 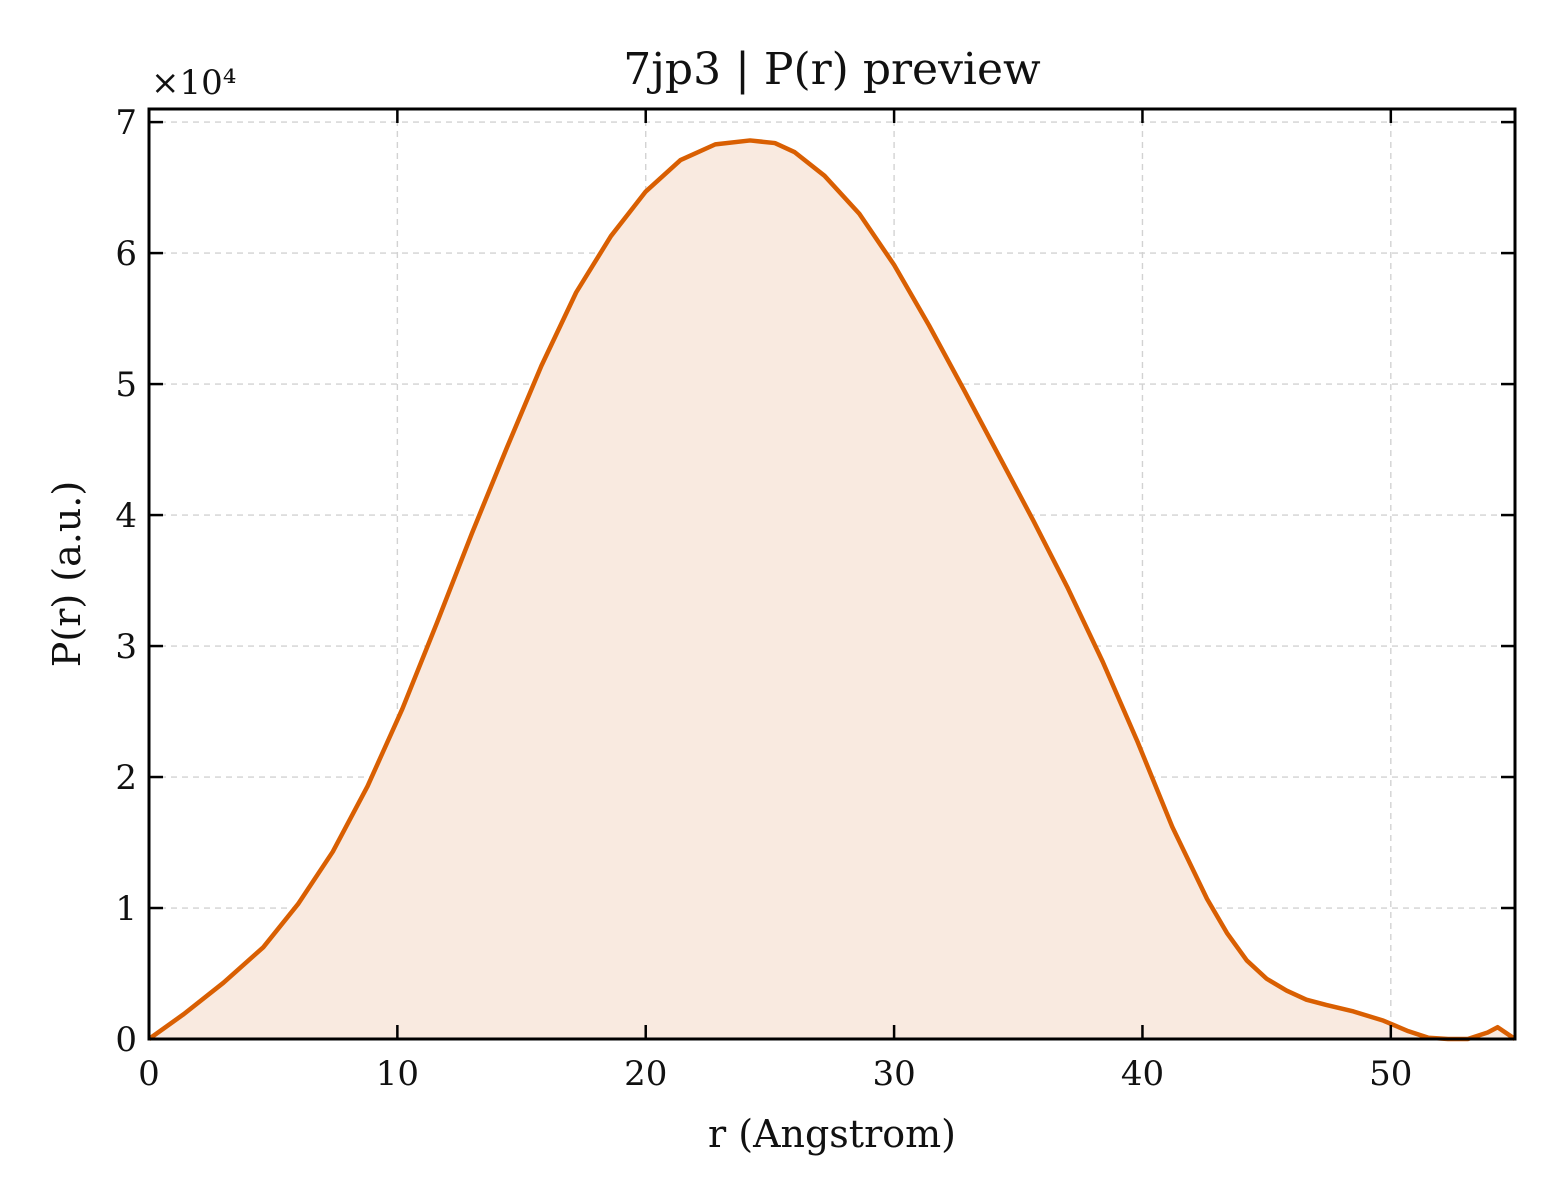 I want to click on x-tick-label: 30, so click(x=893, y=1074).